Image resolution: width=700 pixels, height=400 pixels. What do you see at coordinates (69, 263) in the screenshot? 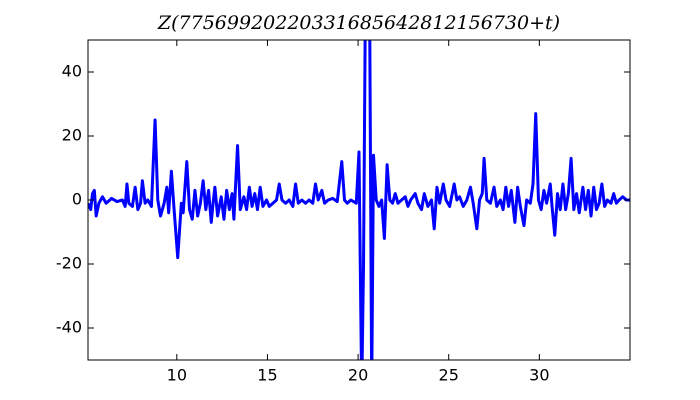
I see `y-tick-label: -20` at bounding box center [69, 263].